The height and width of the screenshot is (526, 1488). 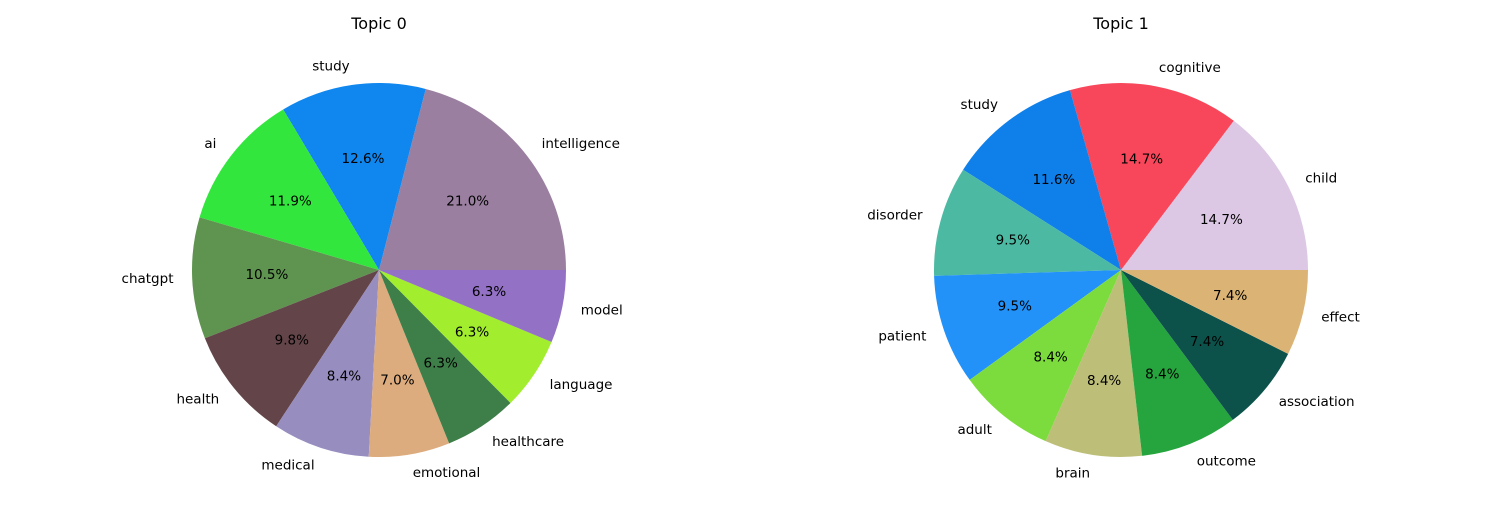 I want to click on slice-label-healthcare: healthcare, so click(x=528, y=442).